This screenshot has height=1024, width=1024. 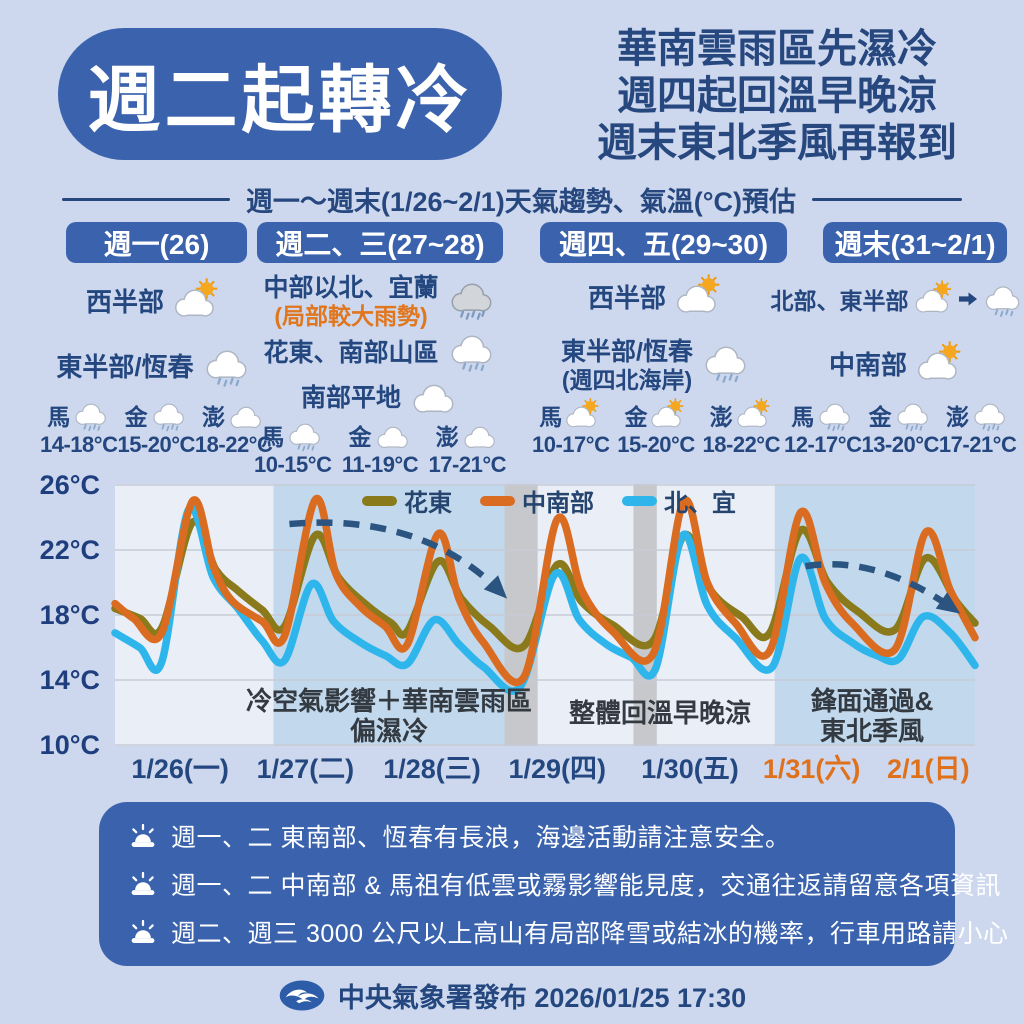 What do you see at coordinates (306, 769) in the screenshot?
I see `svg-text: 1/27(二)` at bounding box center [306, 769].